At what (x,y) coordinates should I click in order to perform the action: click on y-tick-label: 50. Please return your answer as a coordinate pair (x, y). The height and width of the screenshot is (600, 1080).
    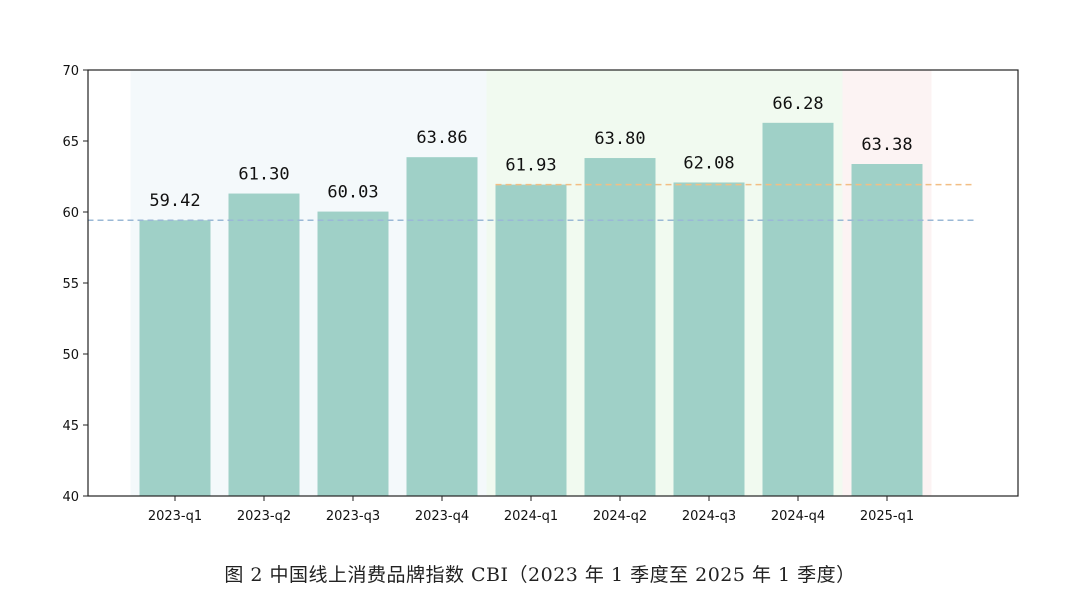
    Looking at the image, I should click on (70, 355).